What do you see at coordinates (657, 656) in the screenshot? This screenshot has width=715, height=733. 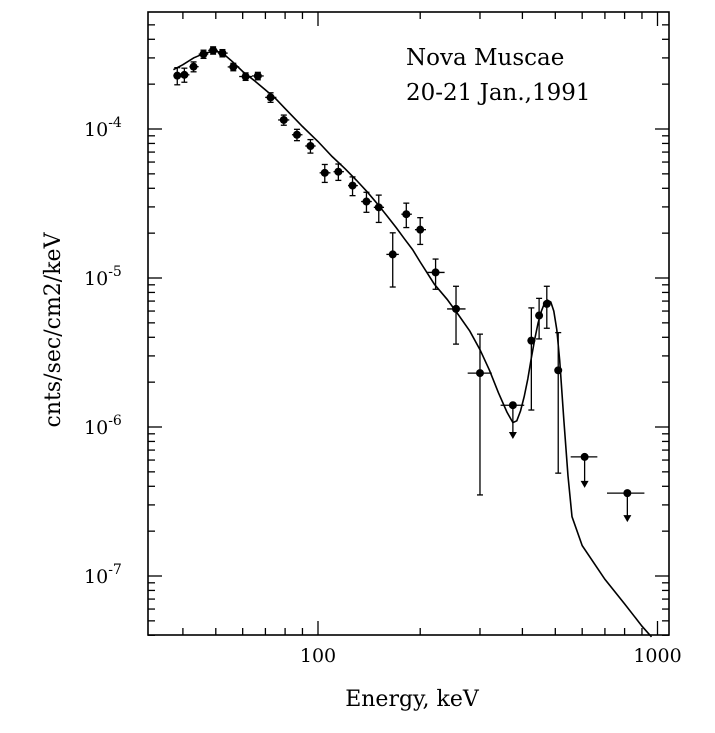 I see `x-tick-label: 1000` at bounding box center [657, 656].